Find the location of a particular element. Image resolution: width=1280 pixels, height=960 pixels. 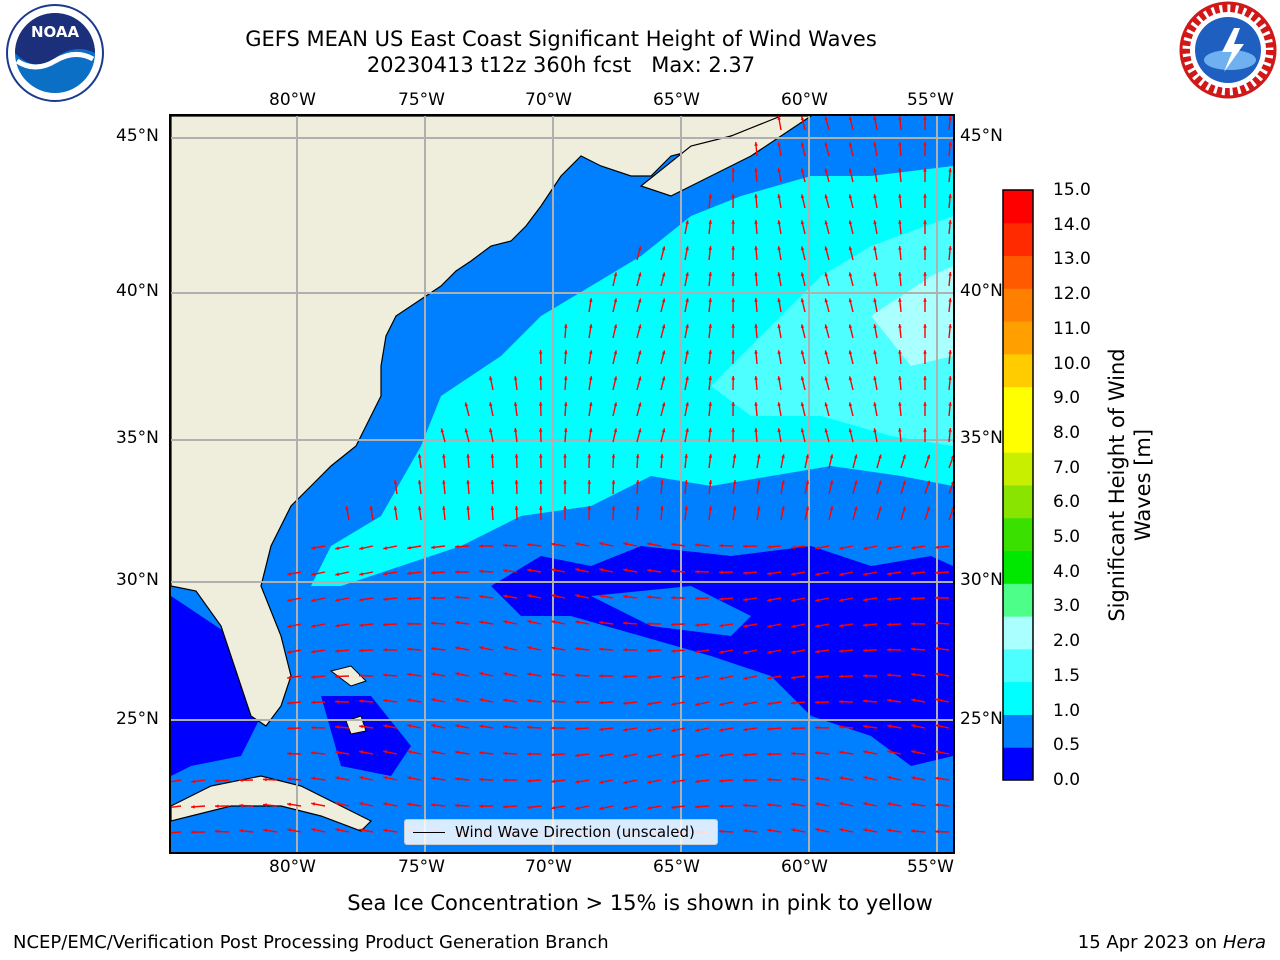

noaa-logo: NOAA is located at coordinates (55, 53).